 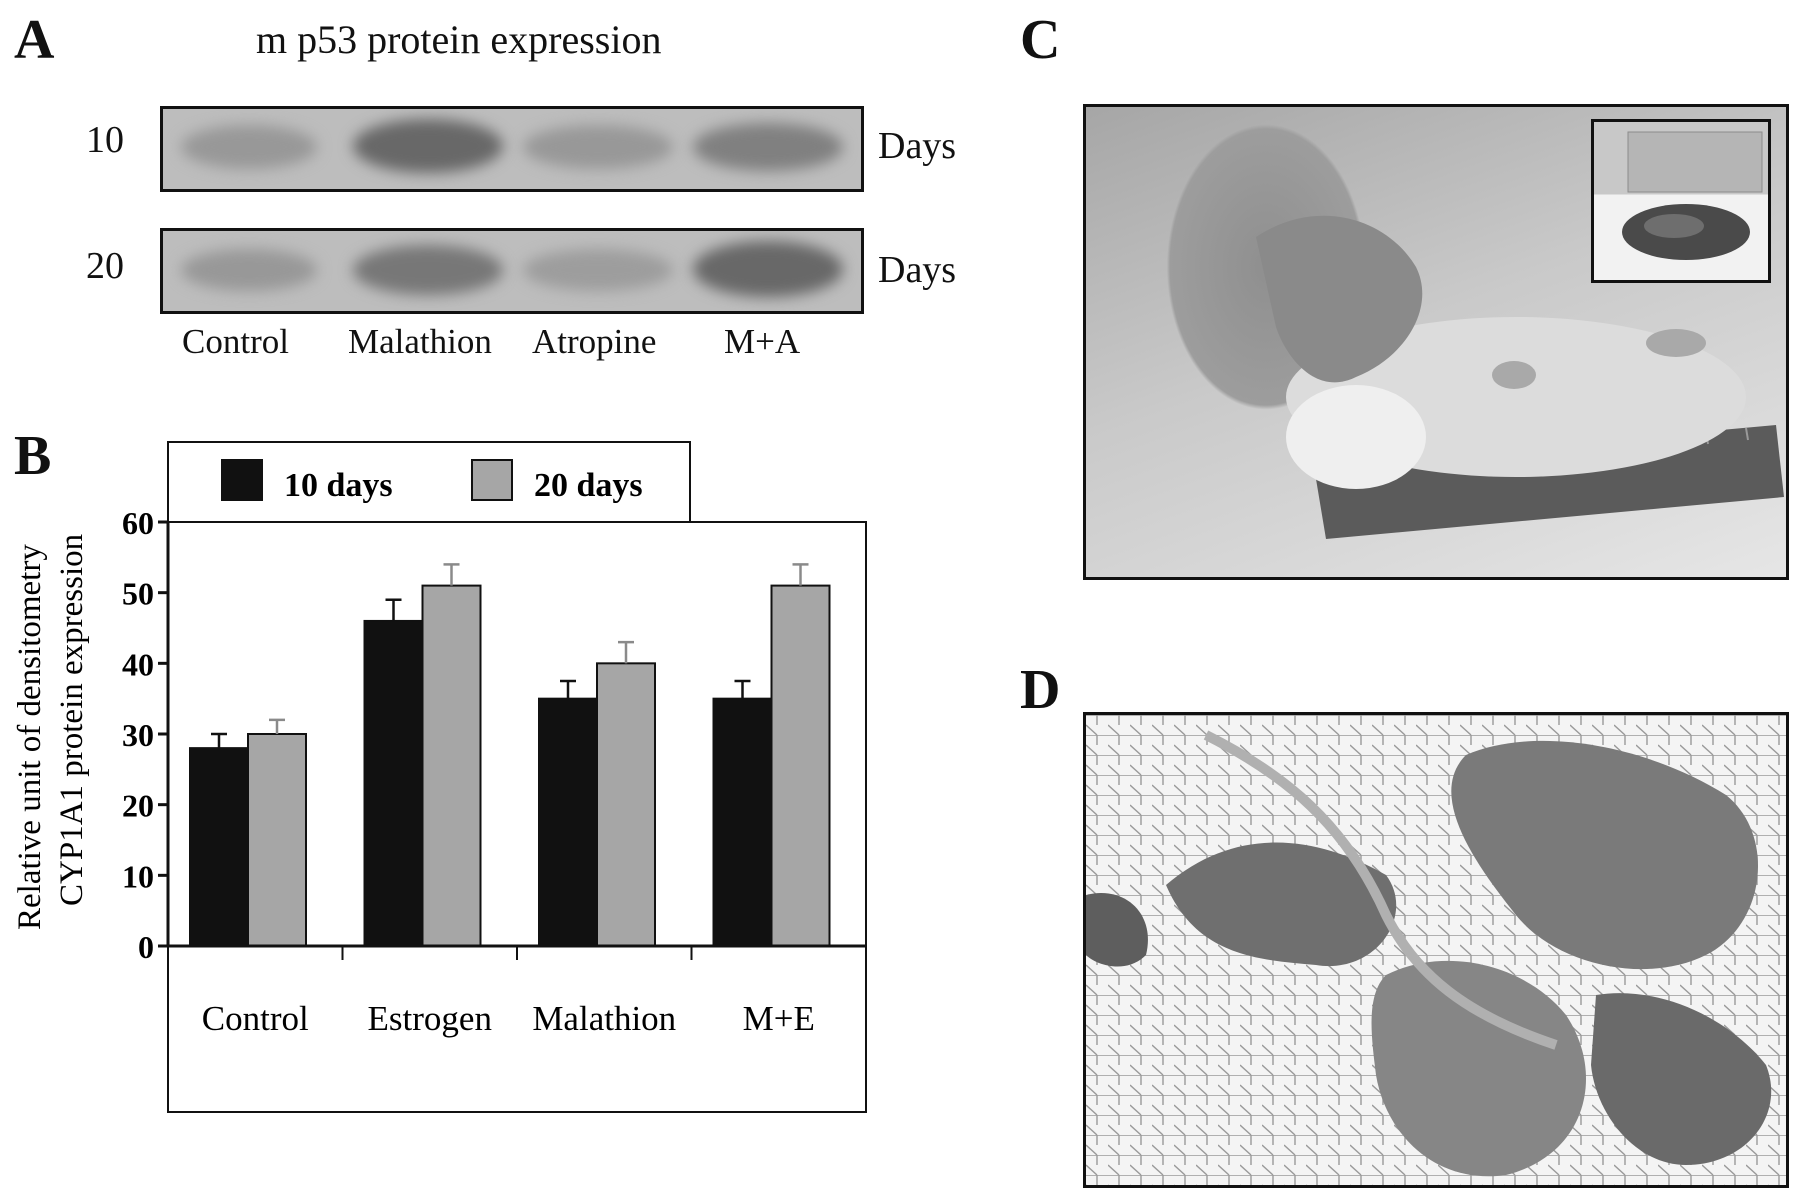 What do you see at coordinates (588, 485) in the screenshot?
I see `legend-label-20-days: 20 days` at bounding box center [588, 485].